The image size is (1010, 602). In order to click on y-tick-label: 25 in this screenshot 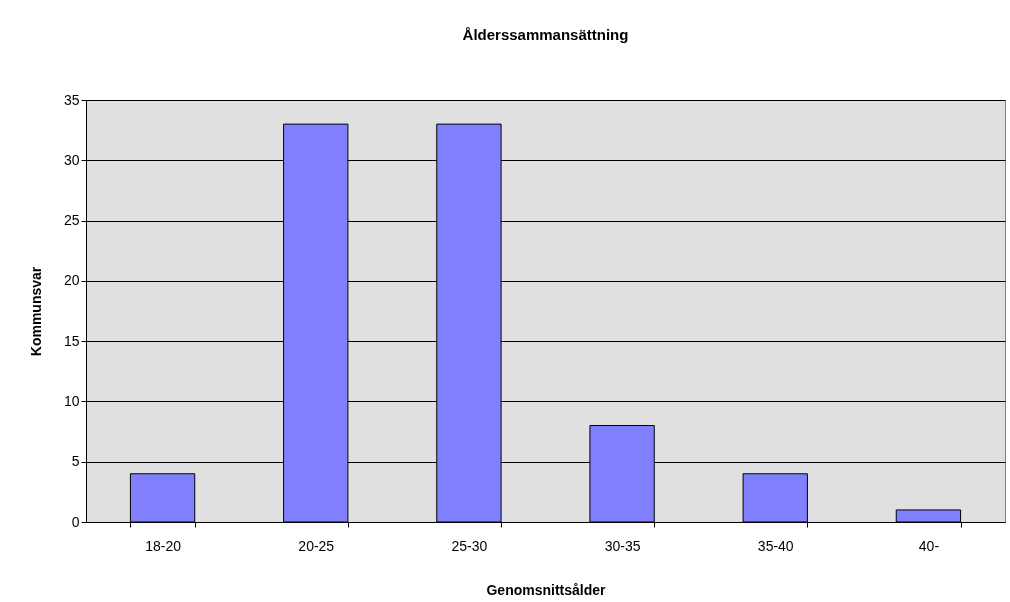, I will do `click(71, 220)`.